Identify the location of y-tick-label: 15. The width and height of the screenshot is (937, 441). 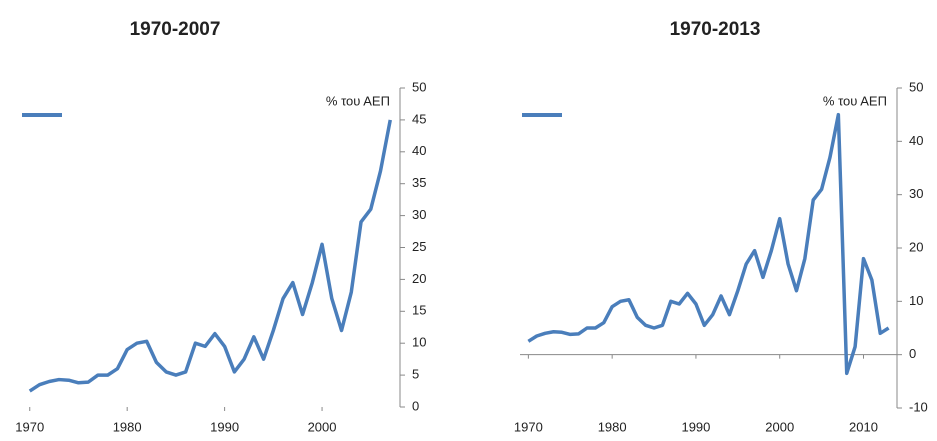
(419, 310).